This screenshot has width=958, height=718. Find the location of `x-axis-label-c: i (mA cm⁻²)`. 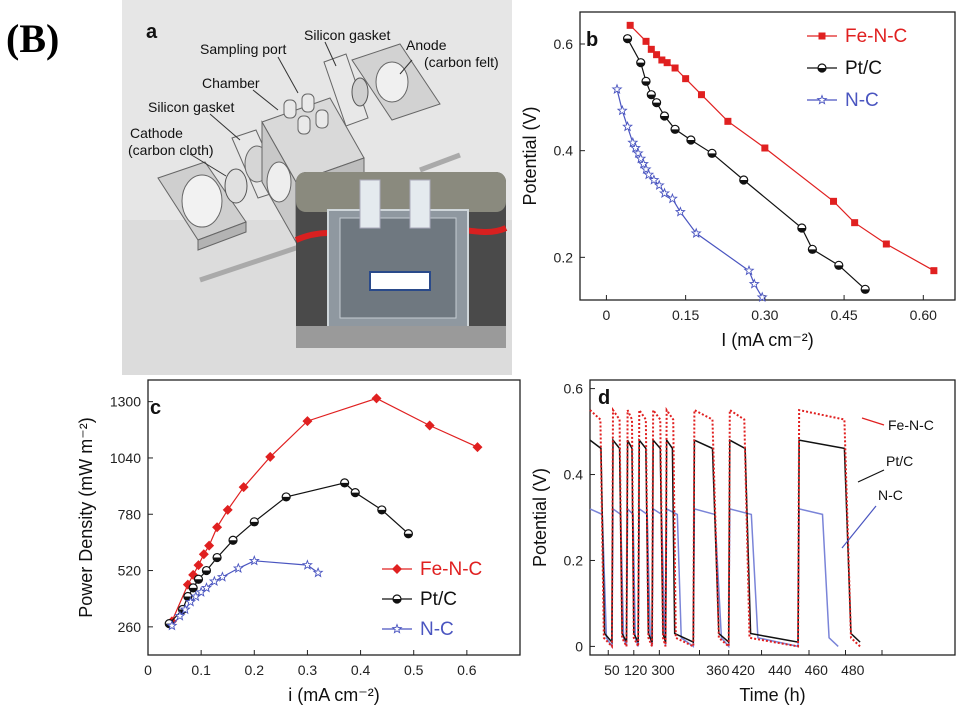

x-axis-label-c: i (mA cm⁻²) is located at coordinates (334, 695).